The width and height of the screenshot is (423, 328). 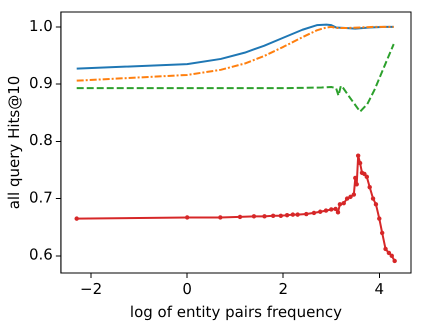 What do you see at coordinates (236, 311) in the screenshot?
I see `x-axis-title: log of entity pairs frequency` at bounding box center [236, 311].